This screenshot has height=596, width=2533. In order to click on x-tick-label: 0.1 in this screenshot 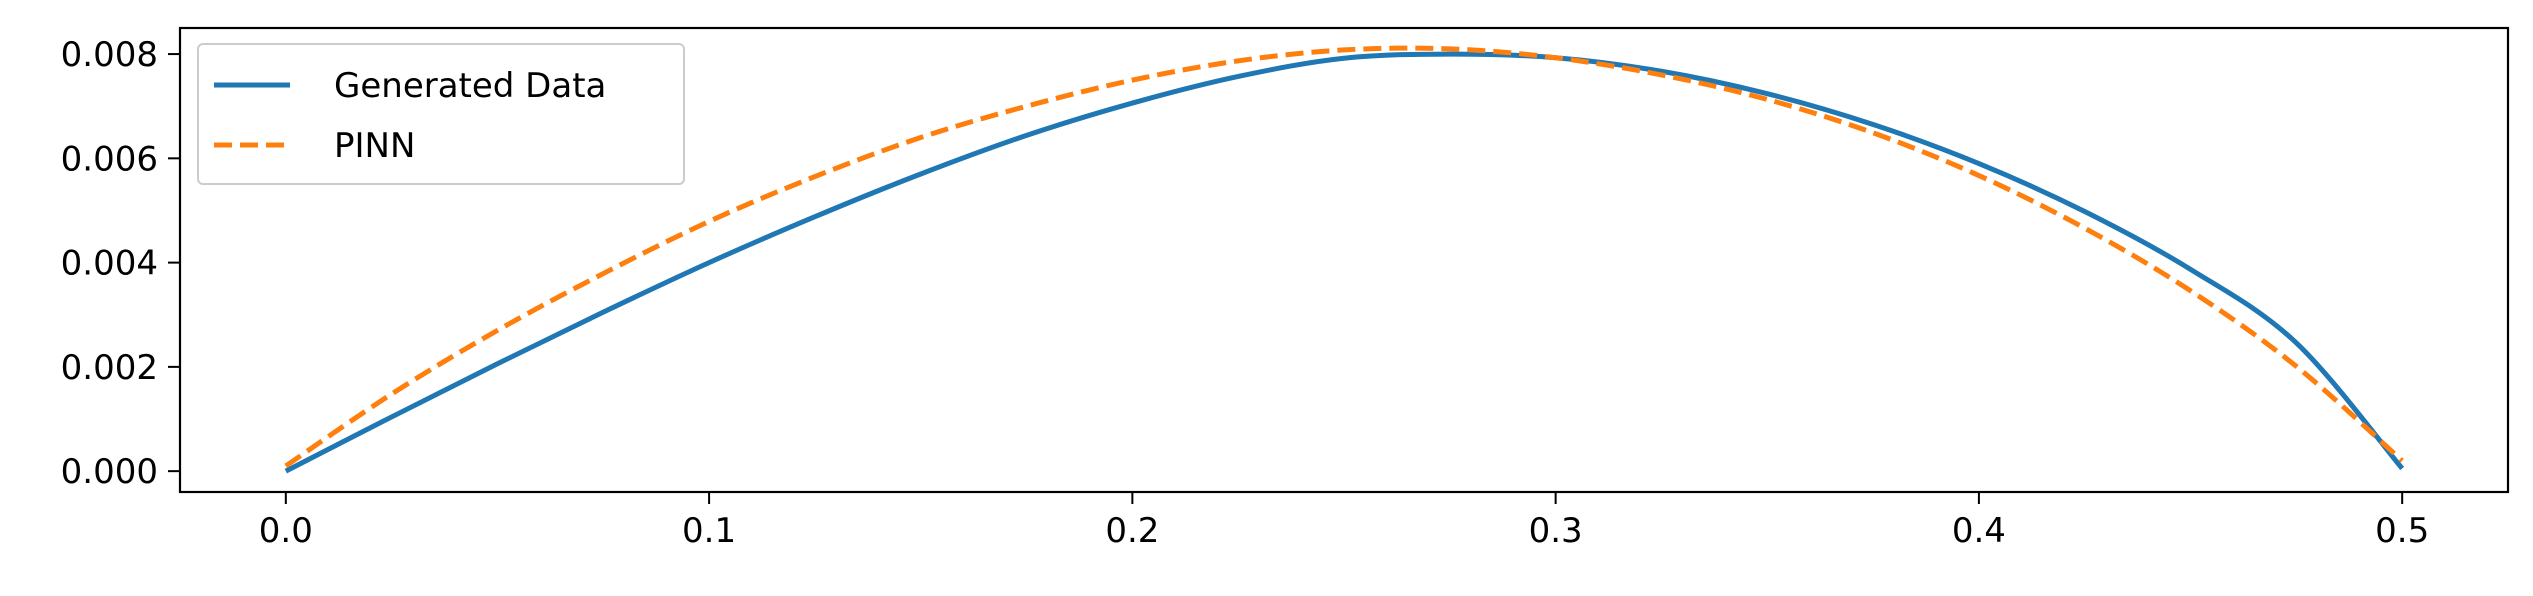, I will do `click(709, 531)`.